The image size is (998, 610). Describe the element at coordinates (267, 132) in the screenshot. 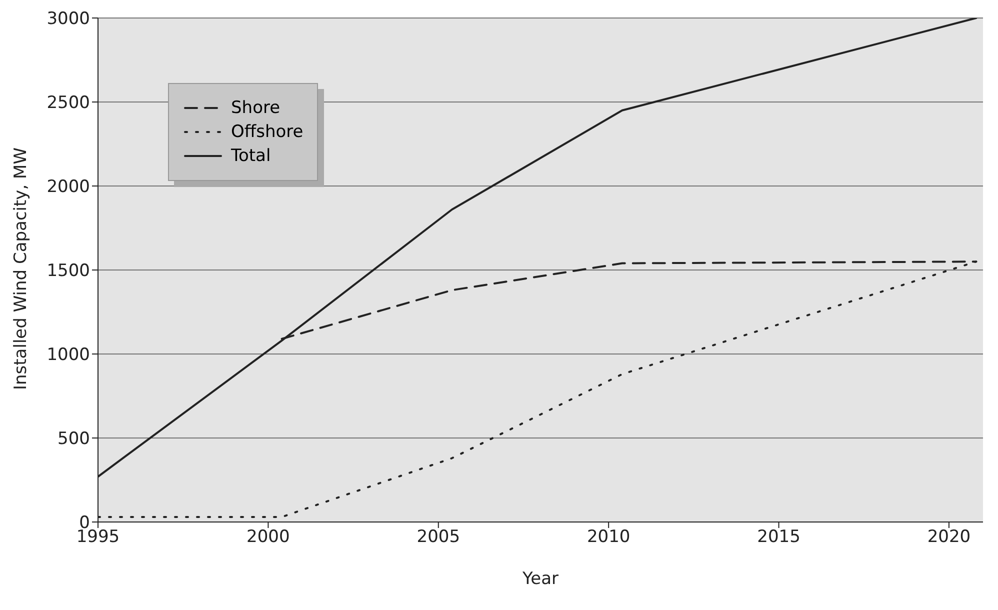

I see `legend-label: Offshore` at that location.